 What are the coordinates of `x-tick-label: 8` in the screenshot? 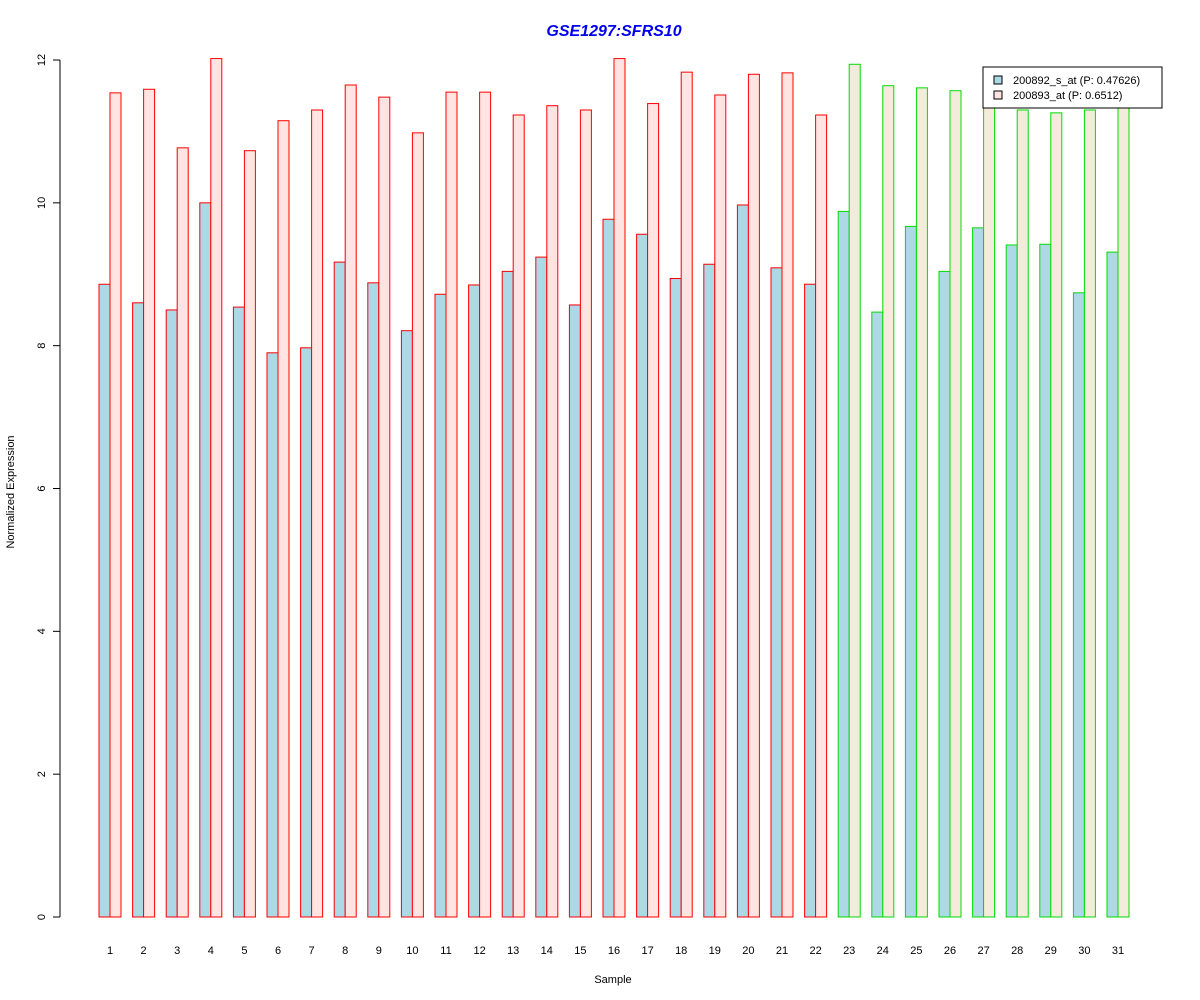 It's located at (345, 951).